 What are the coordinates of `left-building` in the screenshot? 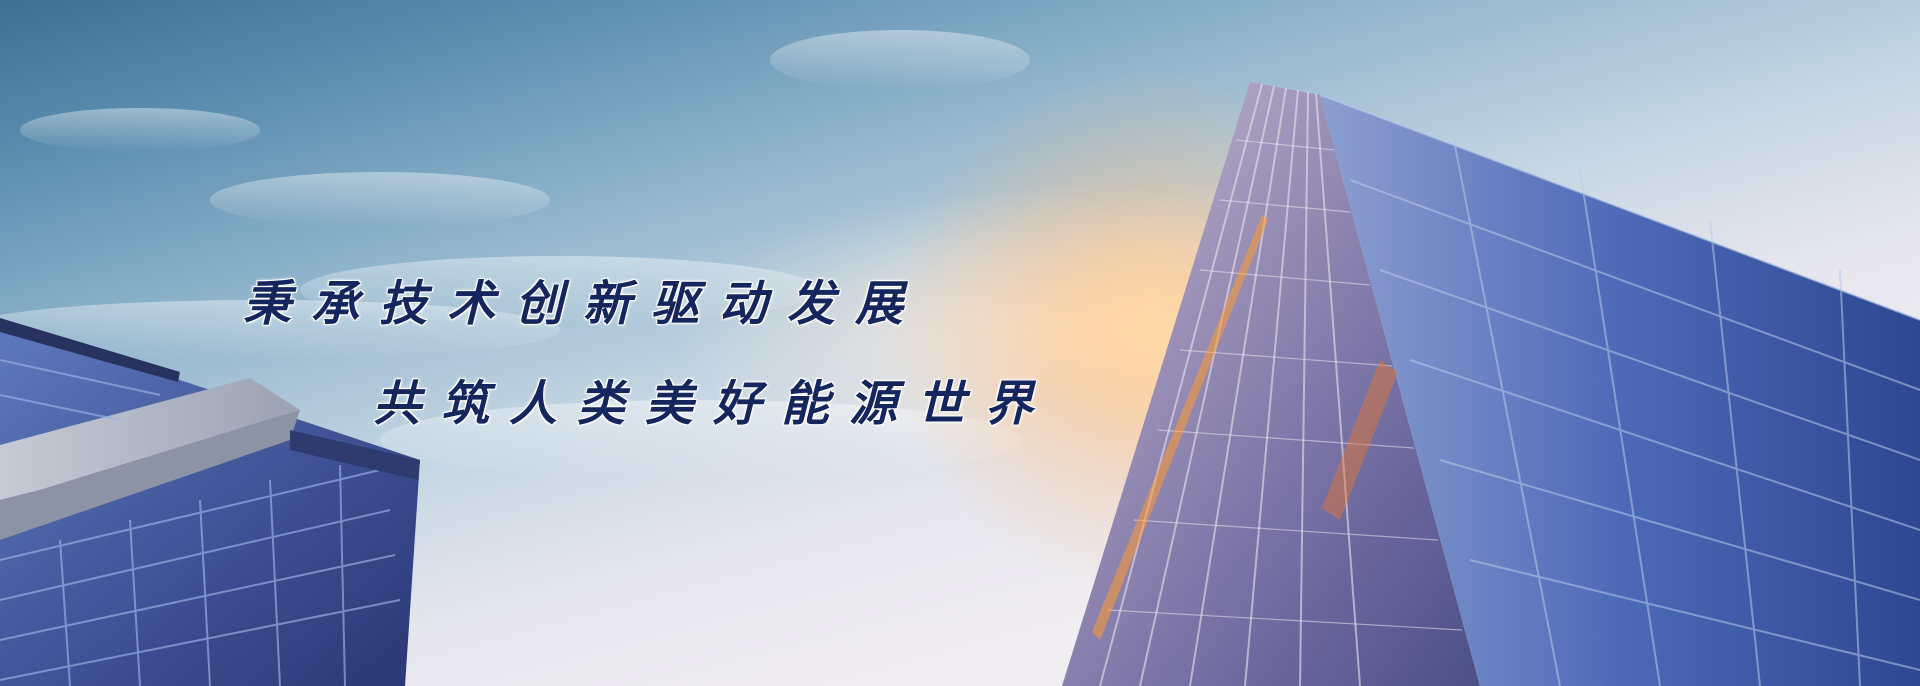 It's located at (210, 502).